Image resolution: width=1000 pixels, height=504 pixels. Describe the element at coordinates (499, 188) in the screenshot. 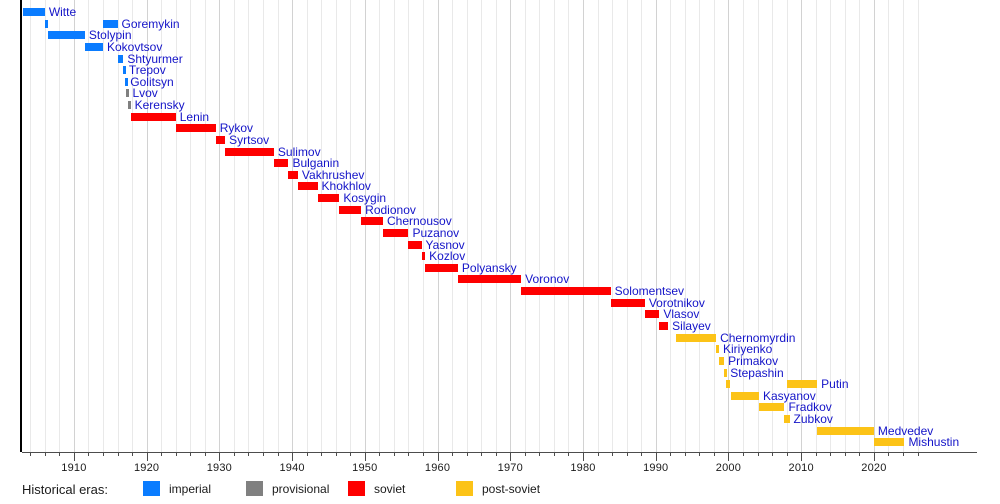

I see `timeline-row: Khokhlov` at that location.